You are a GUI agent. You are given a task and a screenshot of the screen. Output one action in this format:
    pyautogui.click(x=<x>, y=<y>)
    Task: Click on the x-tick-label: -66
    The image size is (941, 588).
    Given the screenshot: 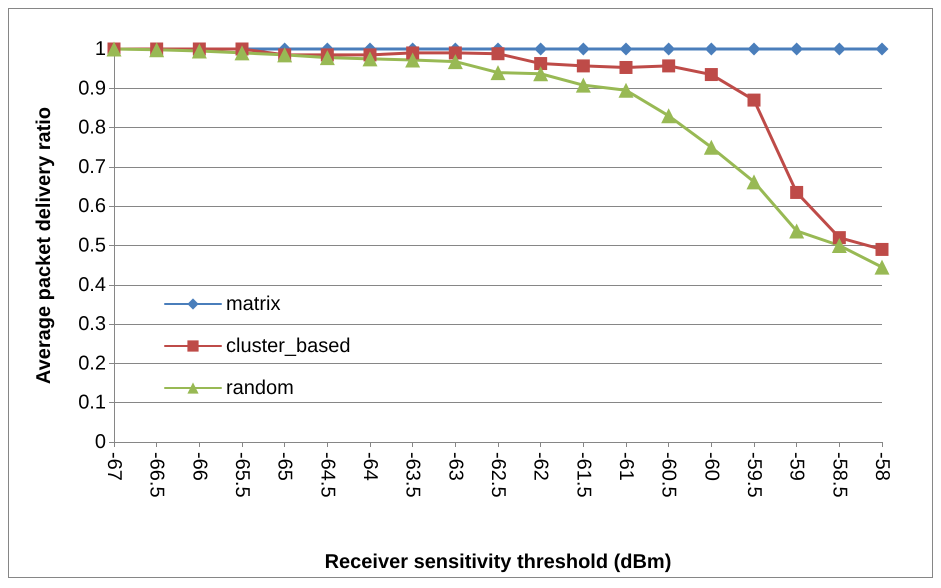 What is the action you would take?
    pyautogui.click(x=199, y=466)
    